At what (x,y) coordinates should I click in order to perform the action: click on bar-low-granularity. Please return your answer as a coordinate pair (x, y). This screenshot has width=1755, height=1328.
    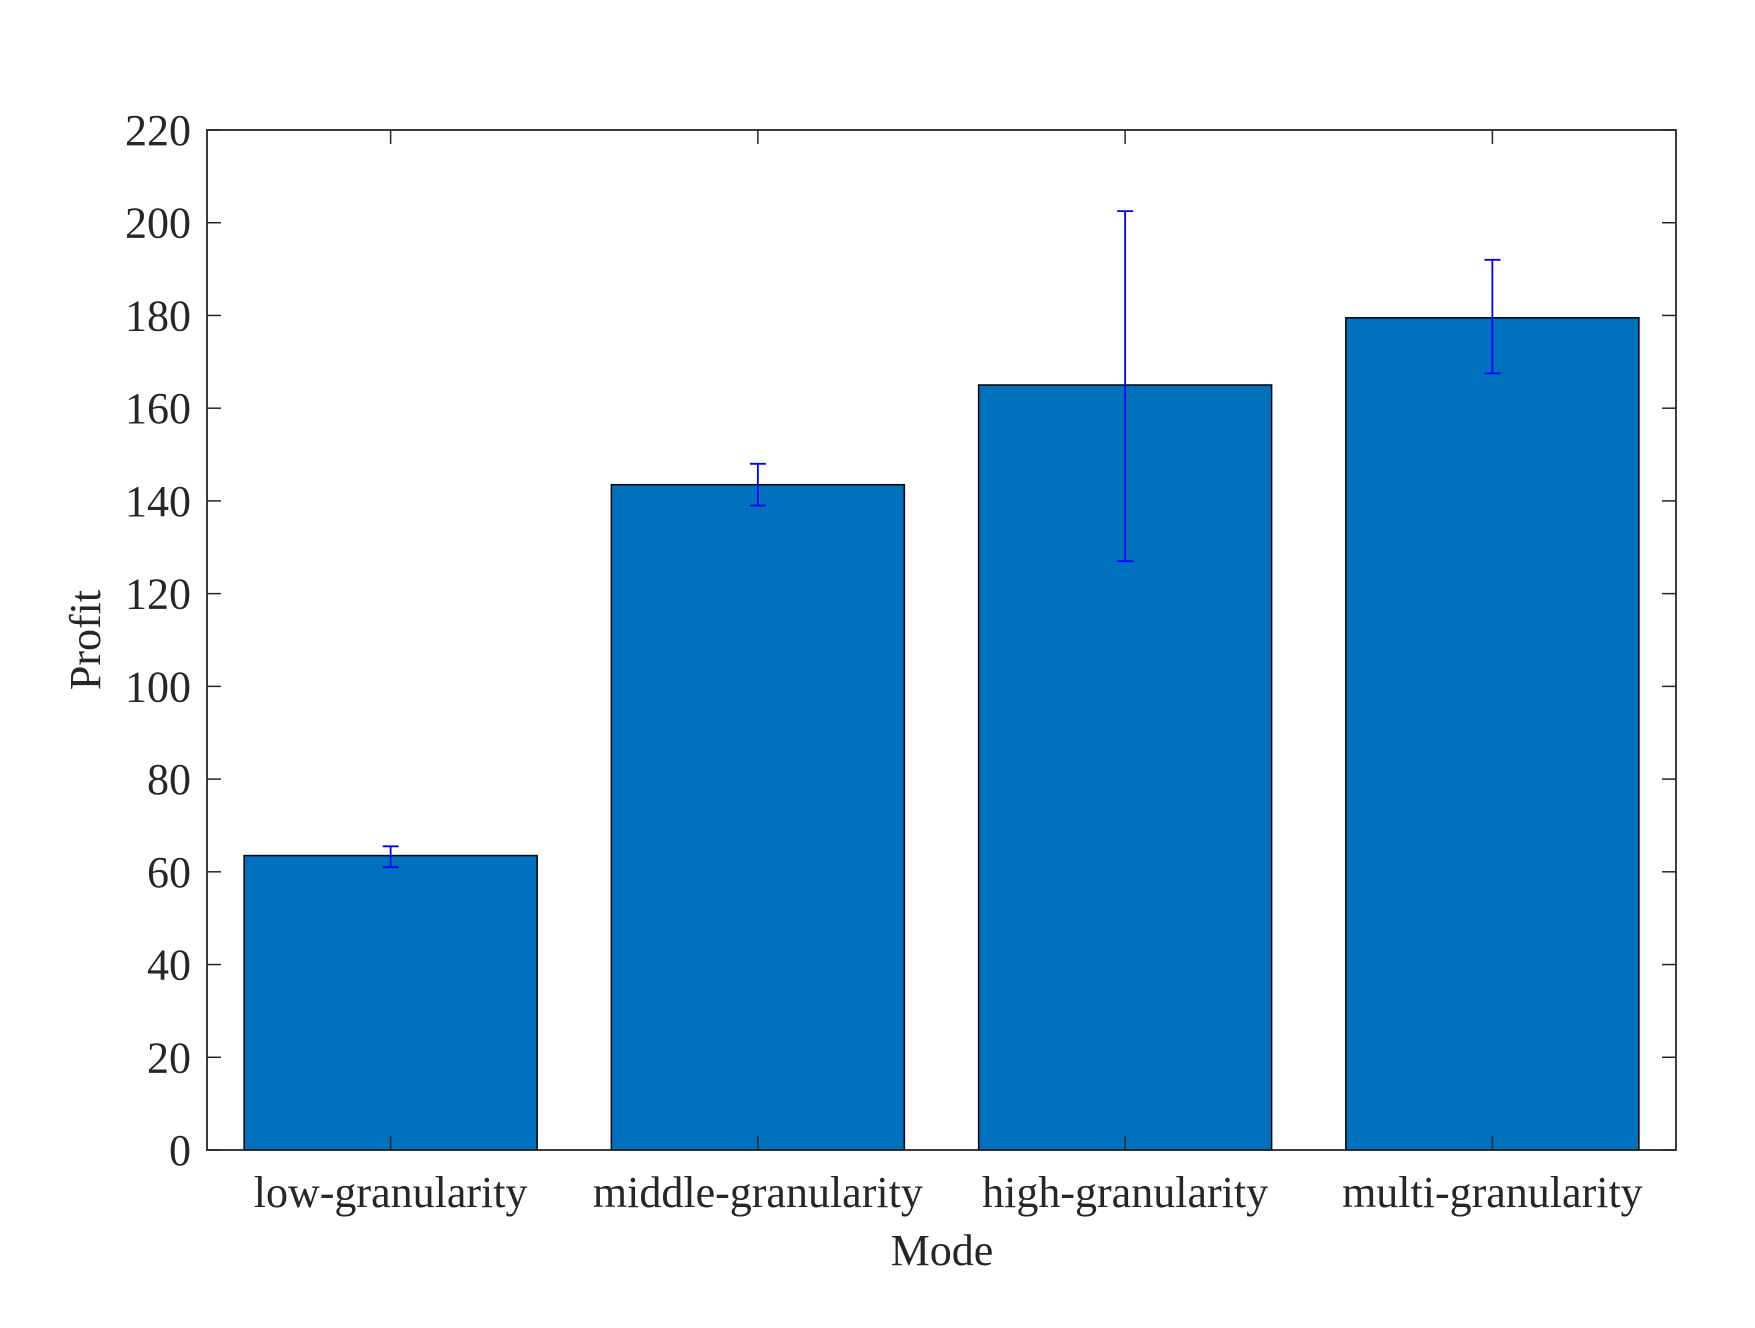
    Looking at the image, I should click on (390, 1002).